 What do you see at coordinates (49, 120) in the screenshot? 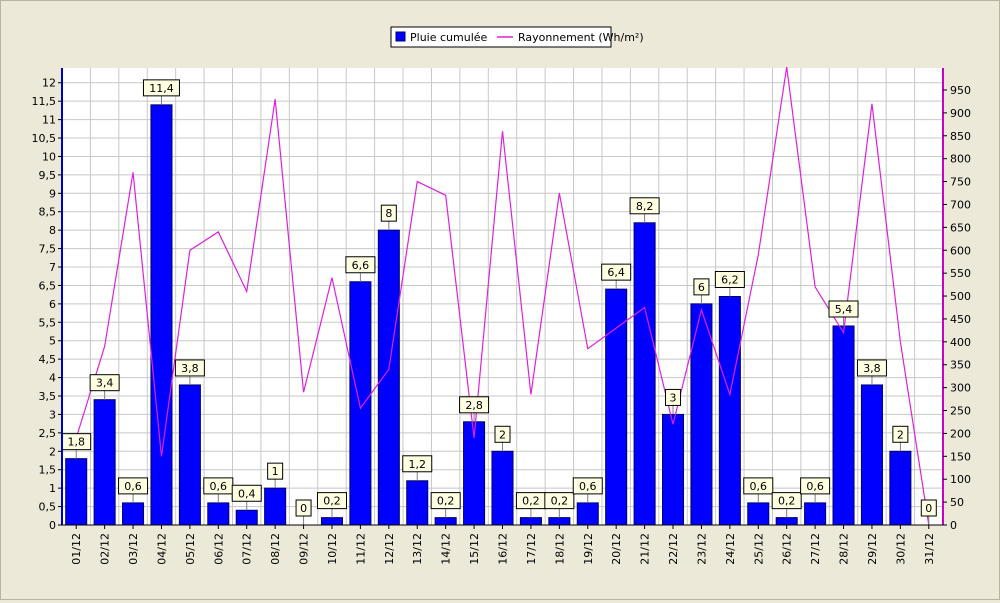
I see `left-tick-label: 11` at bounding box center [49, 120].